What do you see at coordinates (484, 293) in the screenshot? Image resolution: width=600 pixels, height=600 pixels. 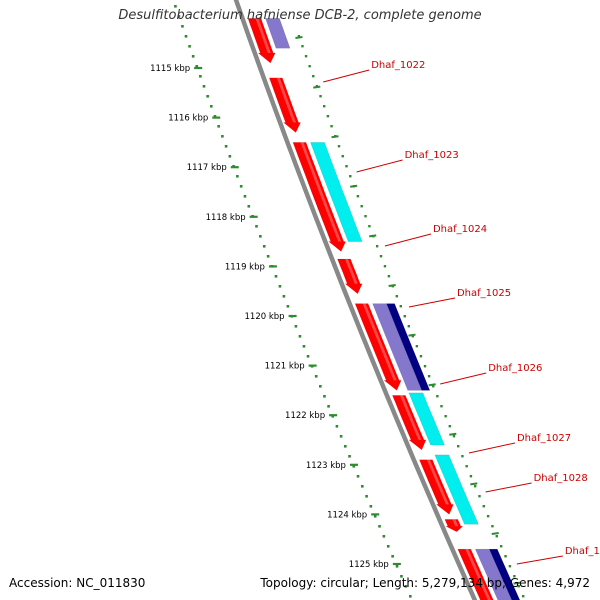 I see `gene-label: Dhaf_1025` at bounding box center [484, 293].